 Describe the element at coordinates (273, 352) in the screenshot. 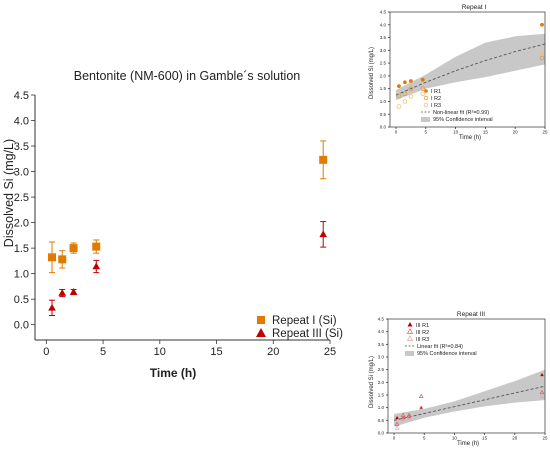

I see `main-x-tick-label: 20` at that location.